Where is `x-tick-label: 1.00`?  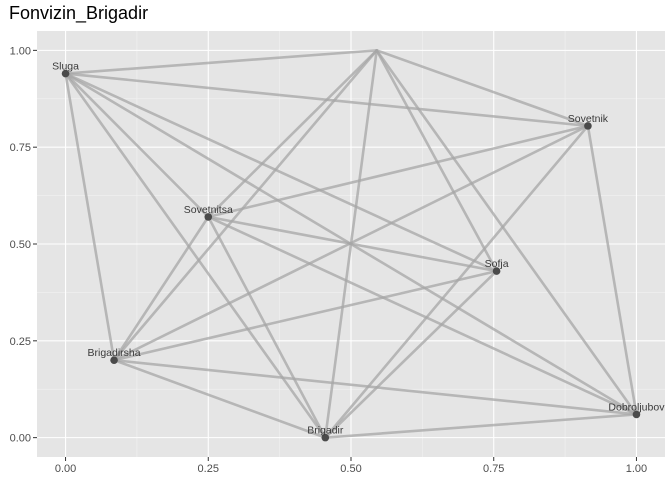
x-tick-label: 1.00 is located at coordinates (636, 469).